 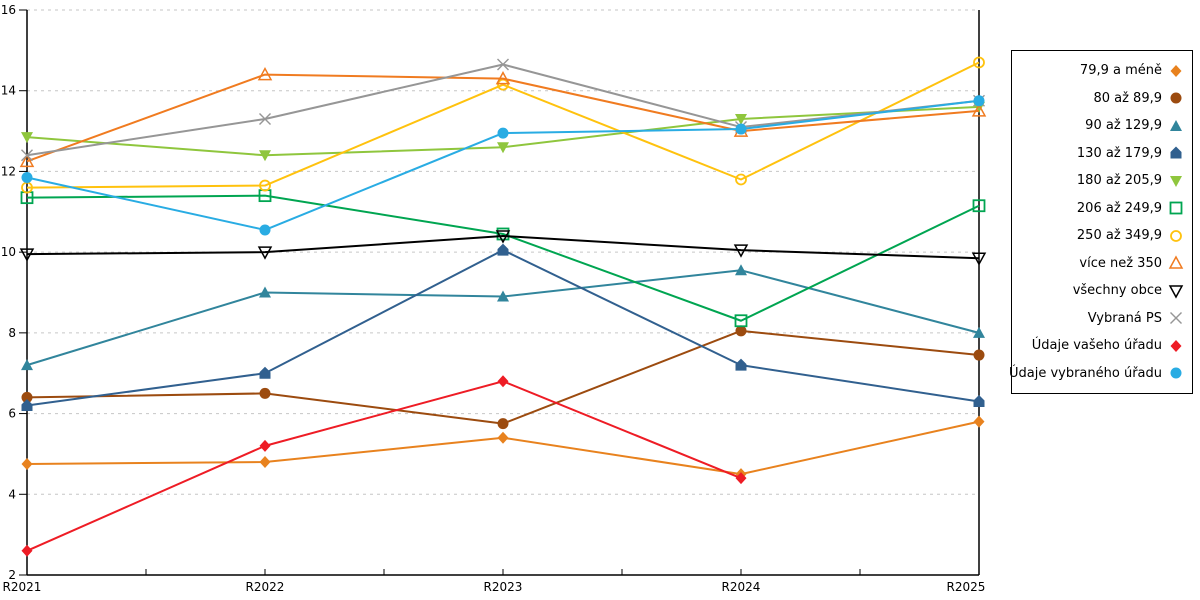 I want to click on legend-item: 250 až 349,9, so click(x=1100, y=236).